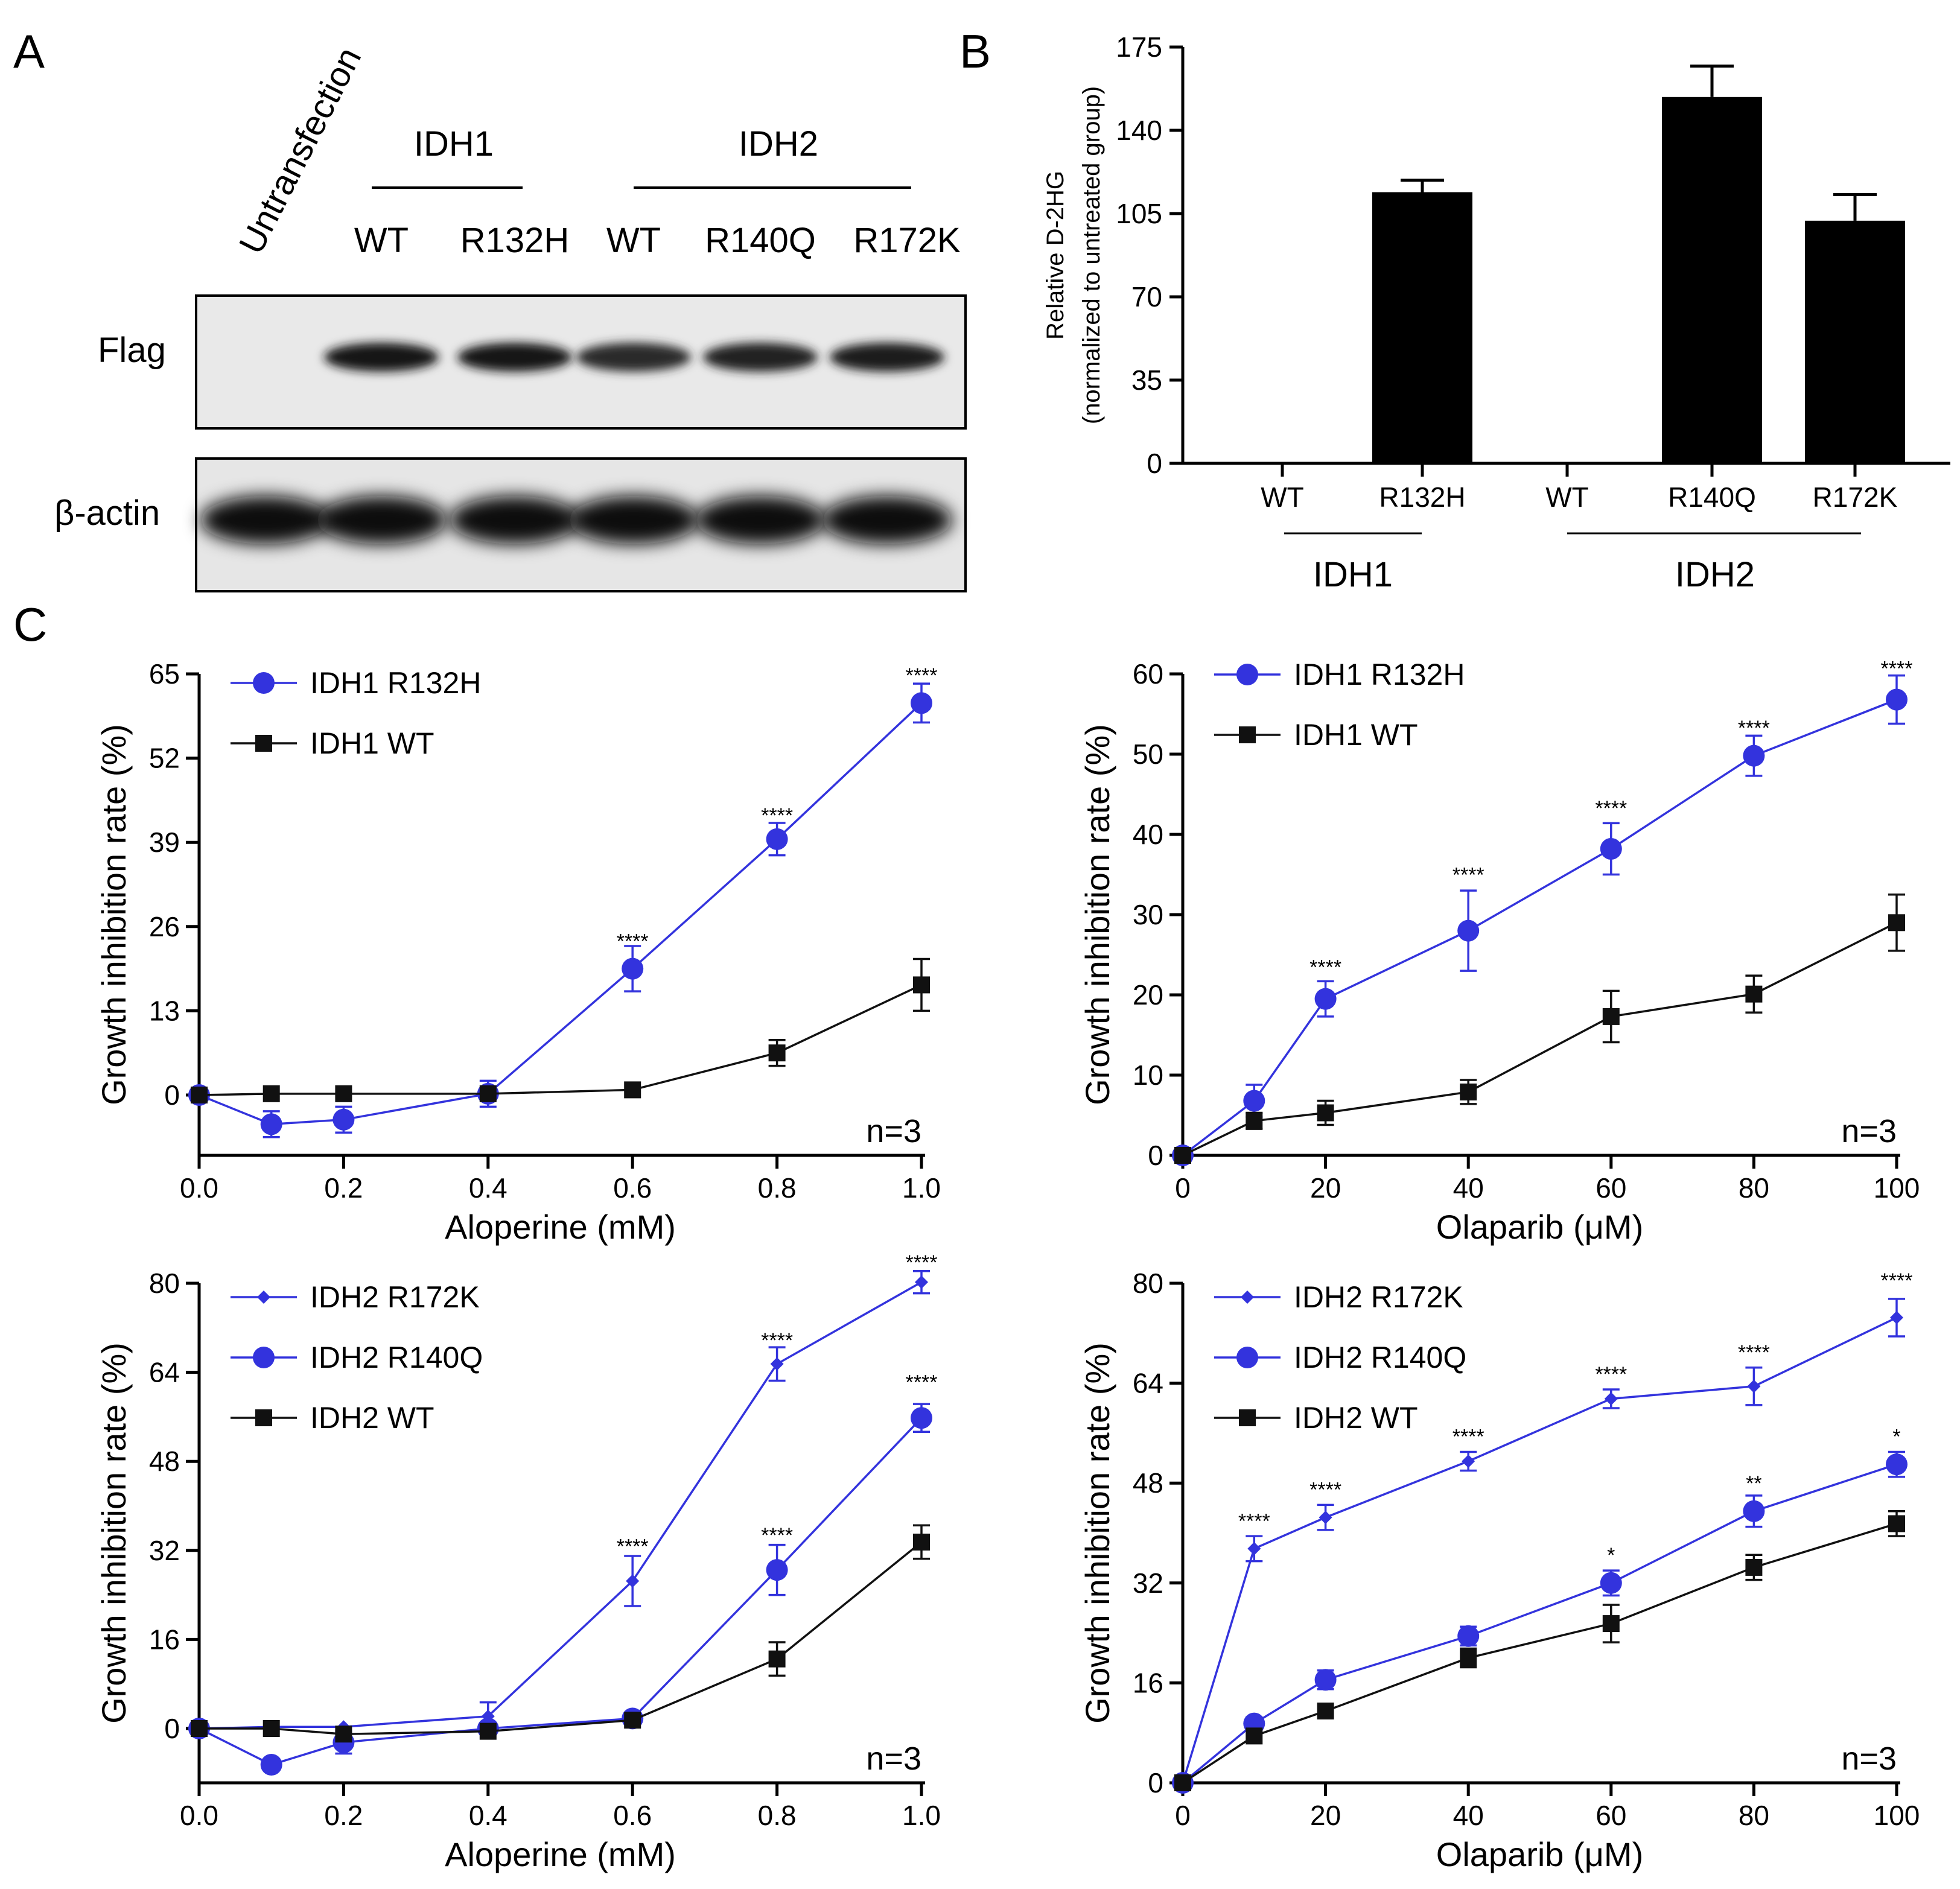 The image size is (1960, 1889). Describe the element at coordinates (1139, 47) in the screenshot. I see `b-y-tick-label: 175` at that location.